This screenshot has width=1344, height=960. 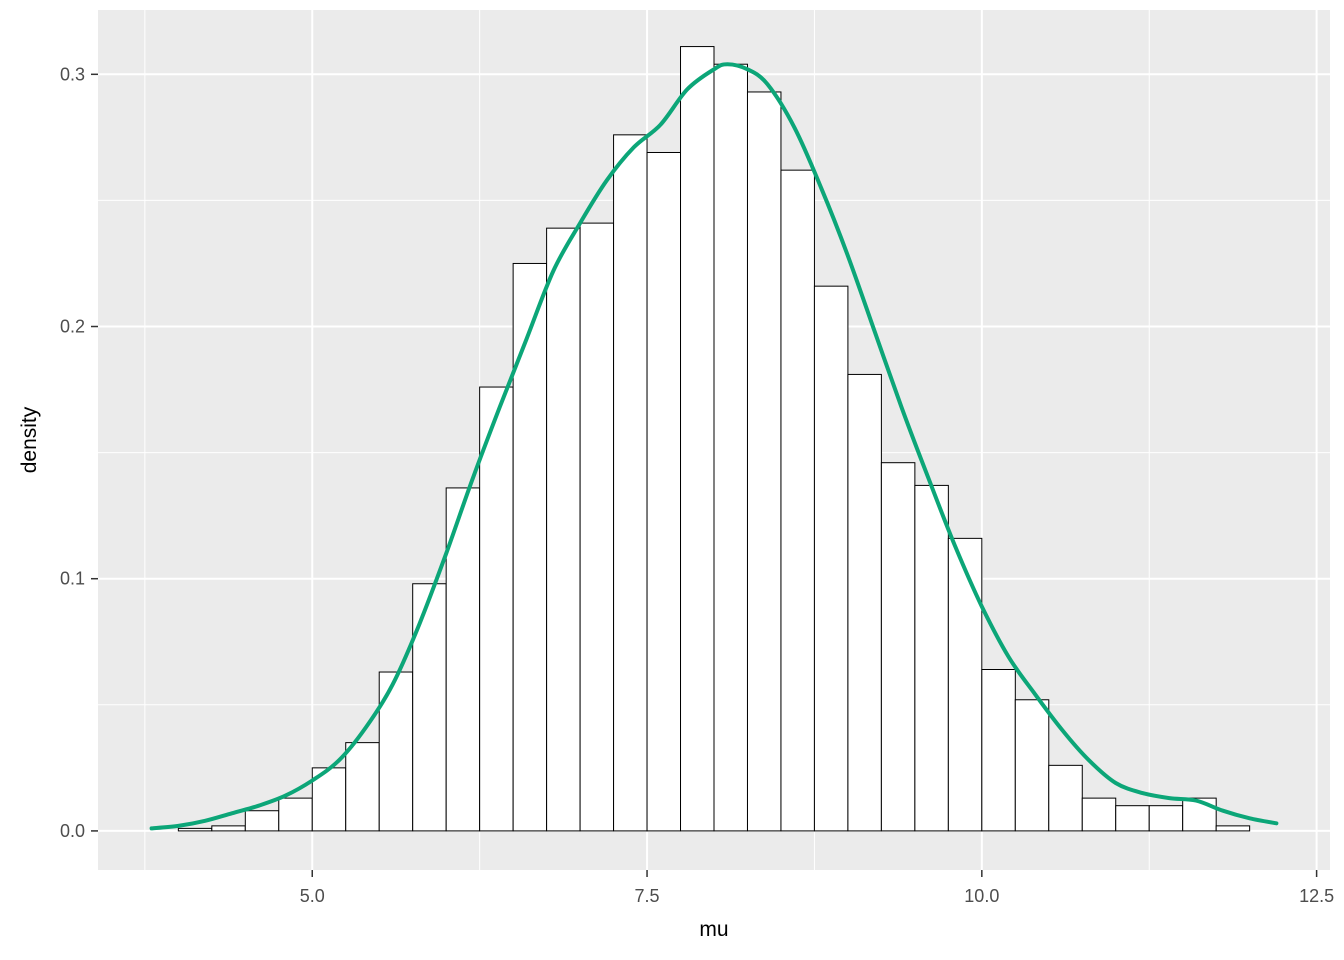 What do you see at coordinates (72, 831) in the screenshot?
I see `y-tick-label: 0.0` at bounding box center [72, 831].